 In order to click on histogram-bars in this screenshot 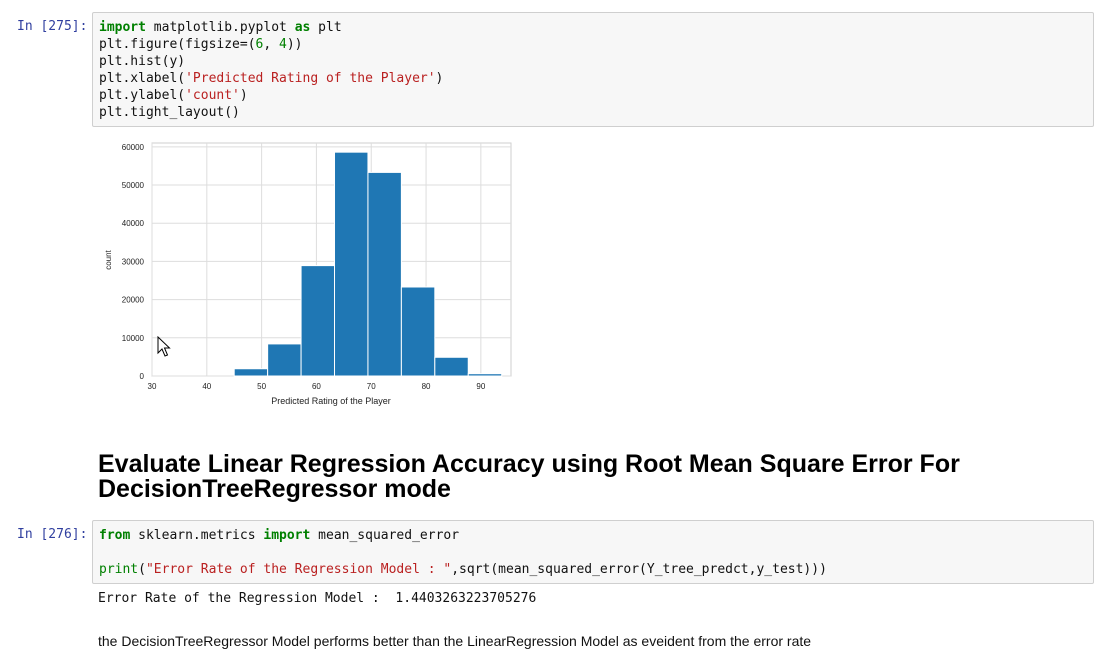, I will do `click(368, 264)`.